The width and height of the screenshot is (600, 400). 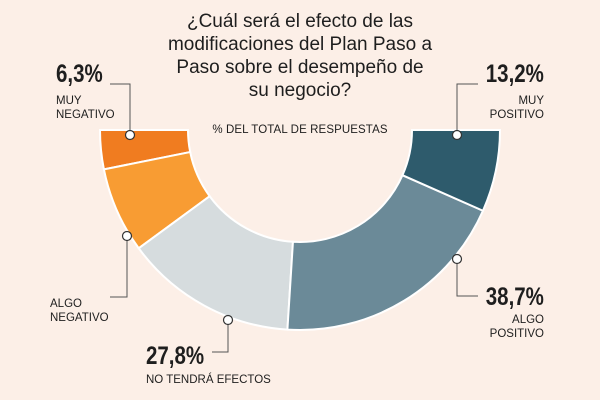 I want to click on muy-positivo-value: 13,2%, so click(x=514, y=74).